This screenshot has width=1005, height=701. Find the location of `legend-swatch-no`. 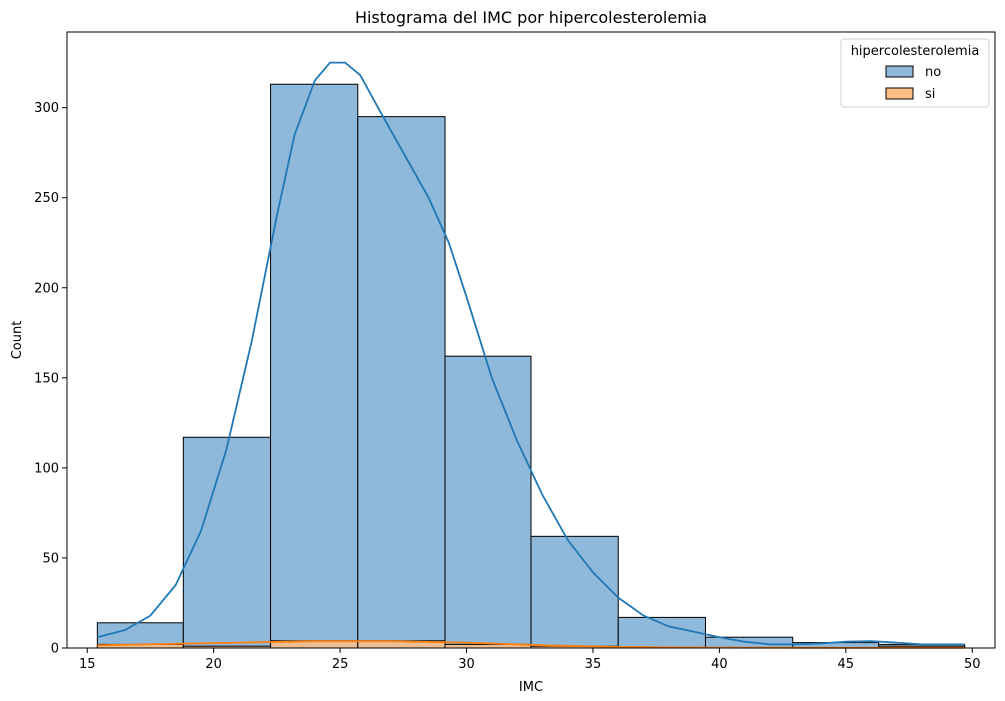

legend-swatch-no is located at coordinates (899, 71).